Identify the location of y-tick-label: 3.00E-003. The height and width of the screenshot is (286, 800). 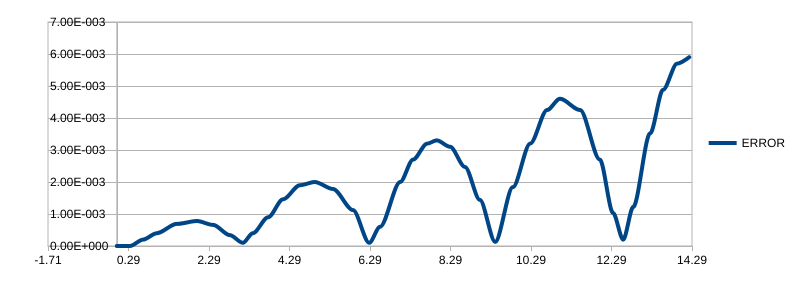
(78, 150).